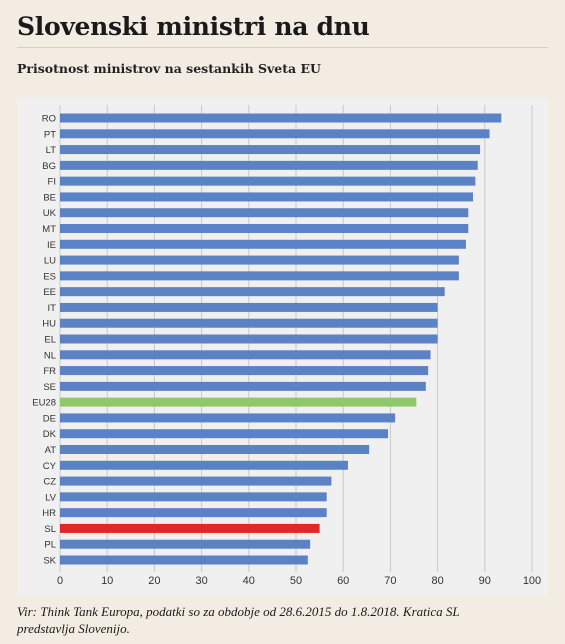  I want to click on x-tick-label-10: 10, so click(107, 581).